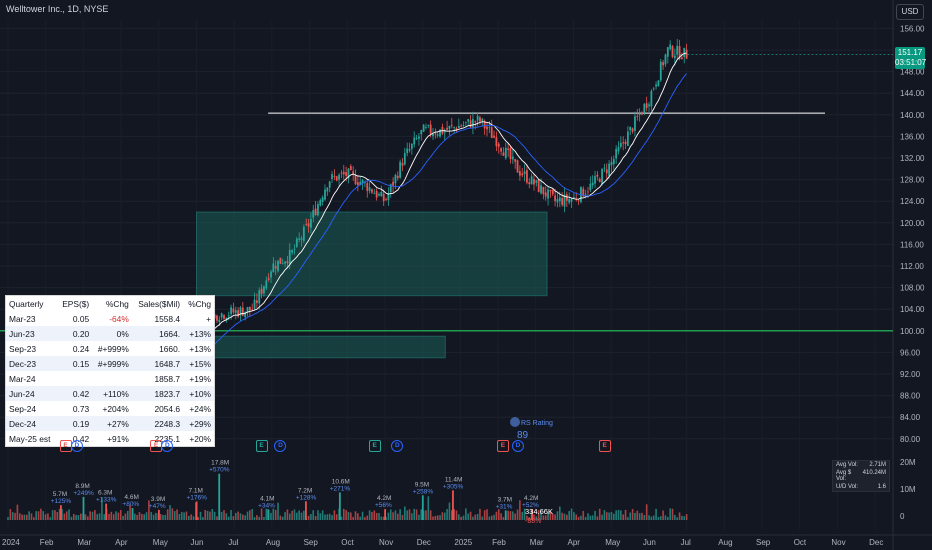 This screenshot has width=932, height=550. What do you see at coordinates (11, 542) in the screenshot?
I see `x-tick-label: 2024` at bounding box center [11, 542].